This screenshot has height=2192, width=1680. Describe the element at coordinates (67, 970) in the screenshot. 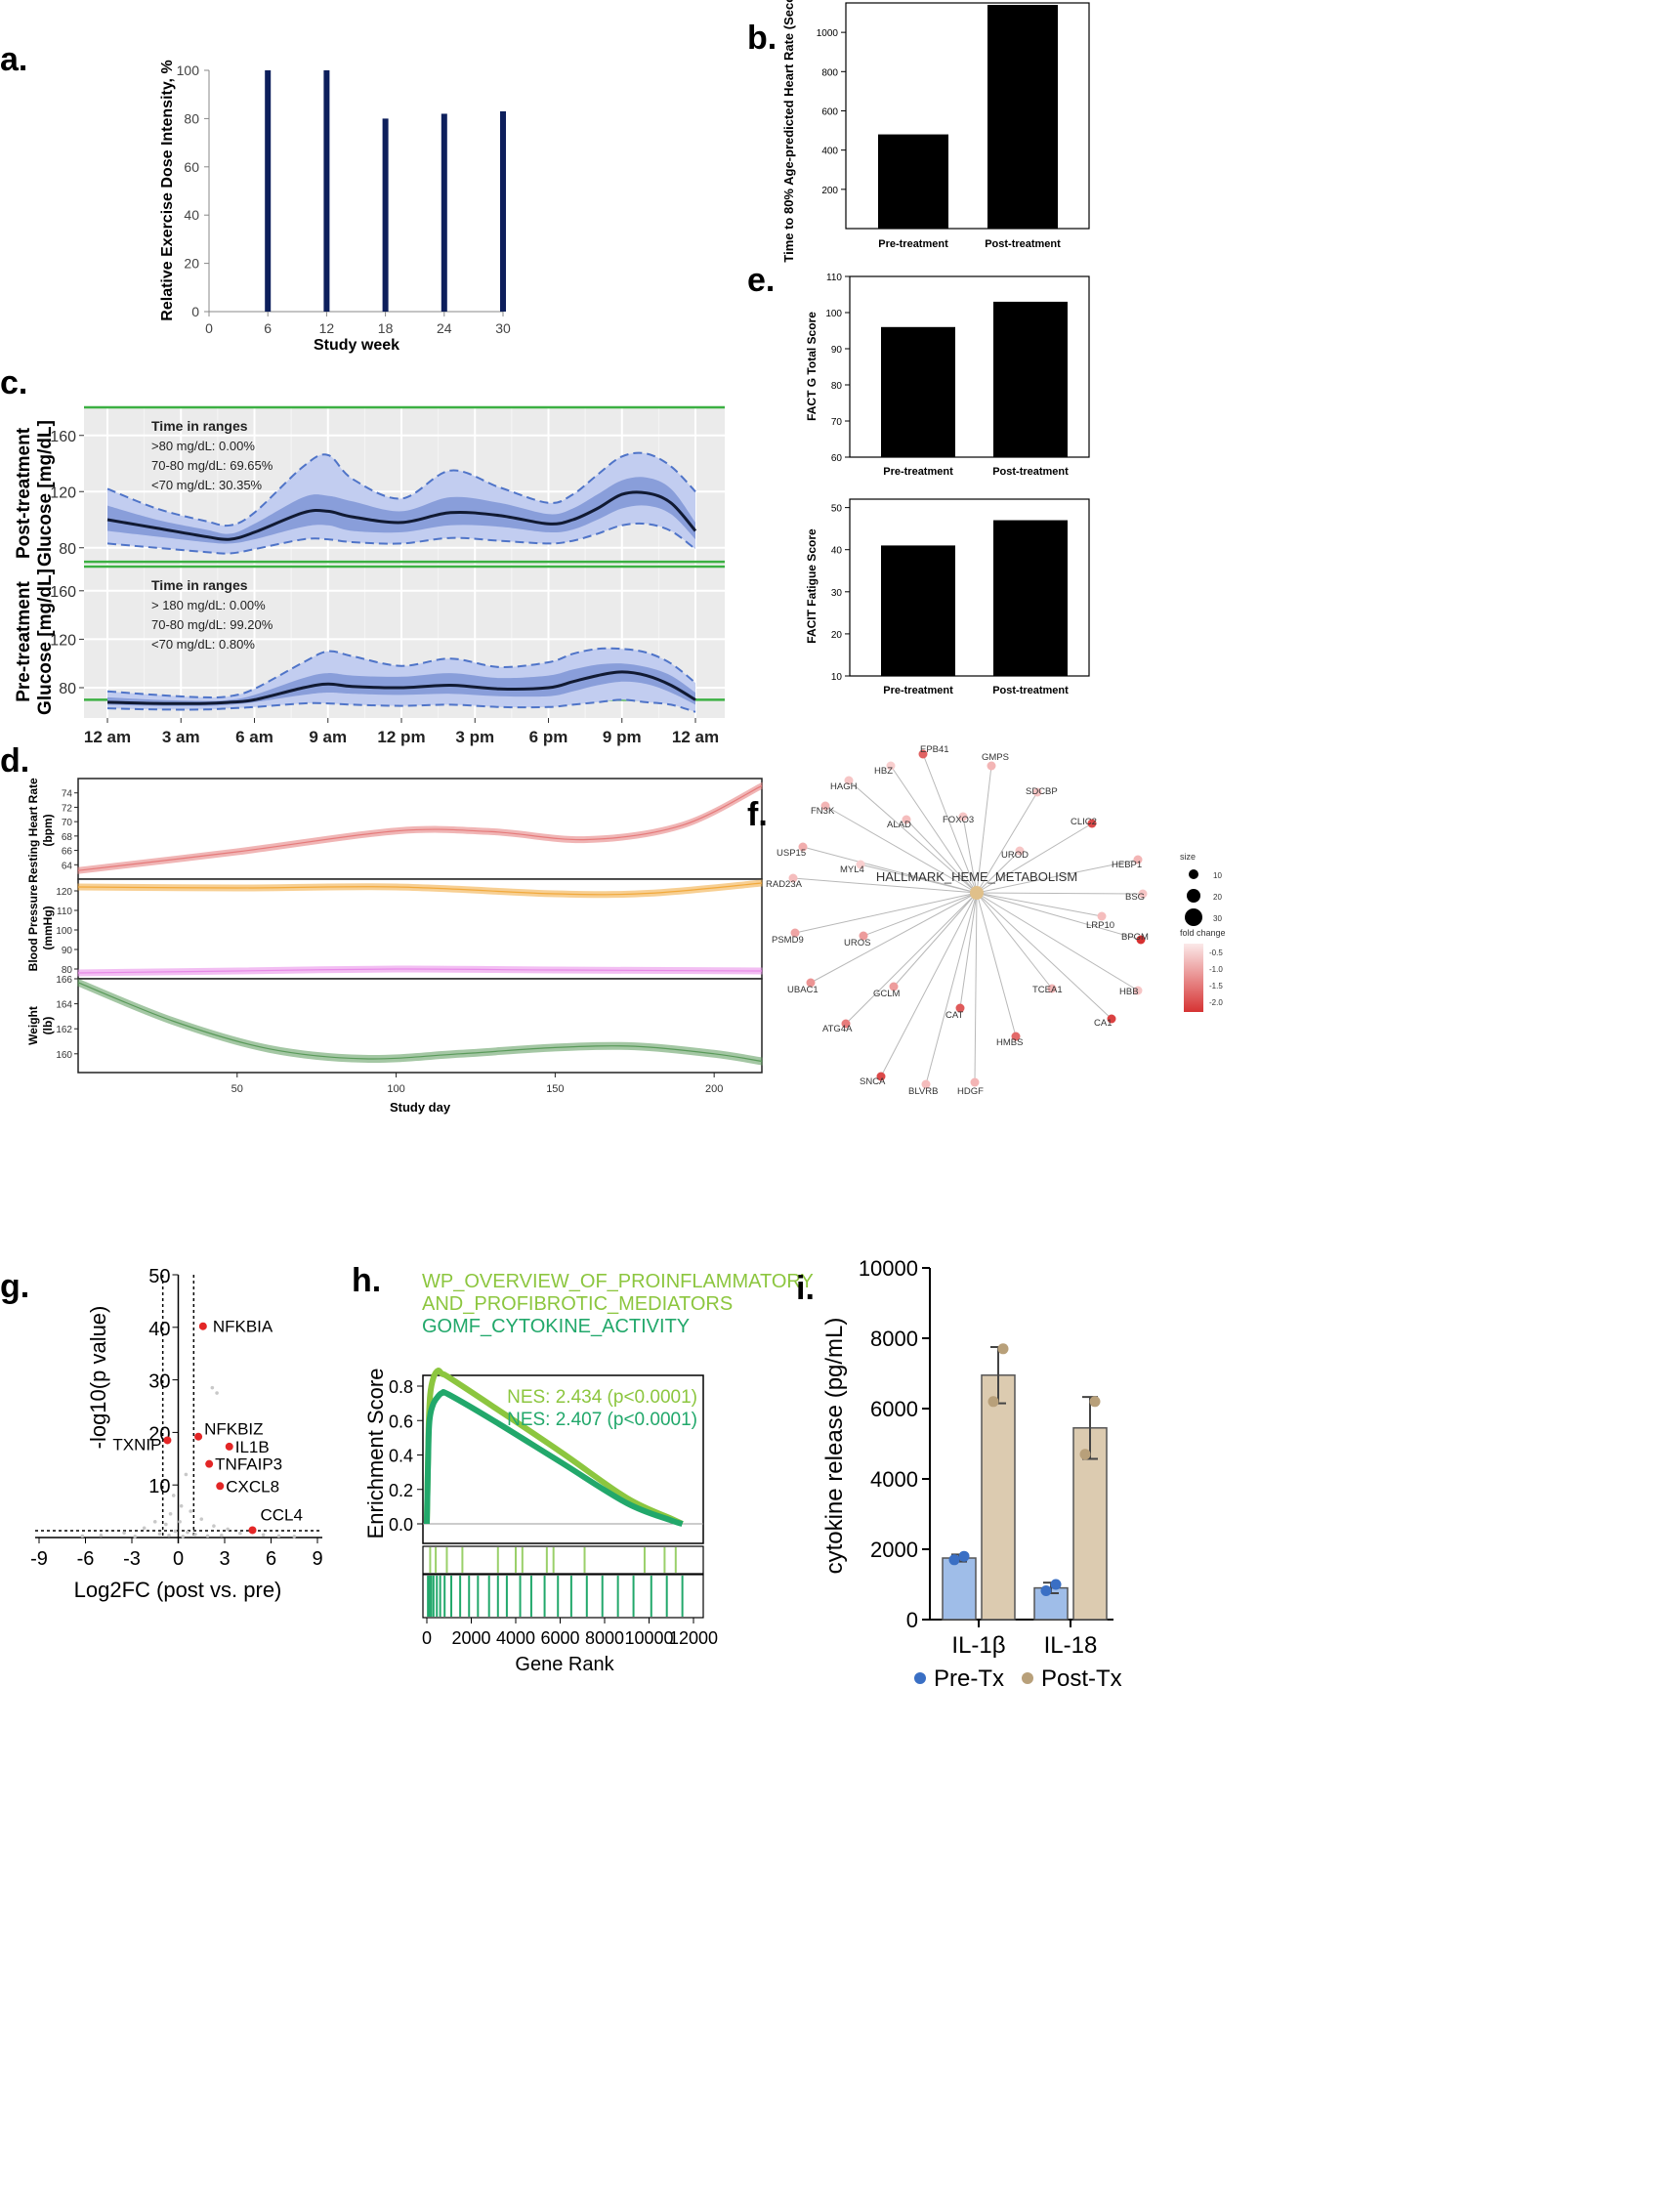

I see `d-y-tick-label: 80` at that location.